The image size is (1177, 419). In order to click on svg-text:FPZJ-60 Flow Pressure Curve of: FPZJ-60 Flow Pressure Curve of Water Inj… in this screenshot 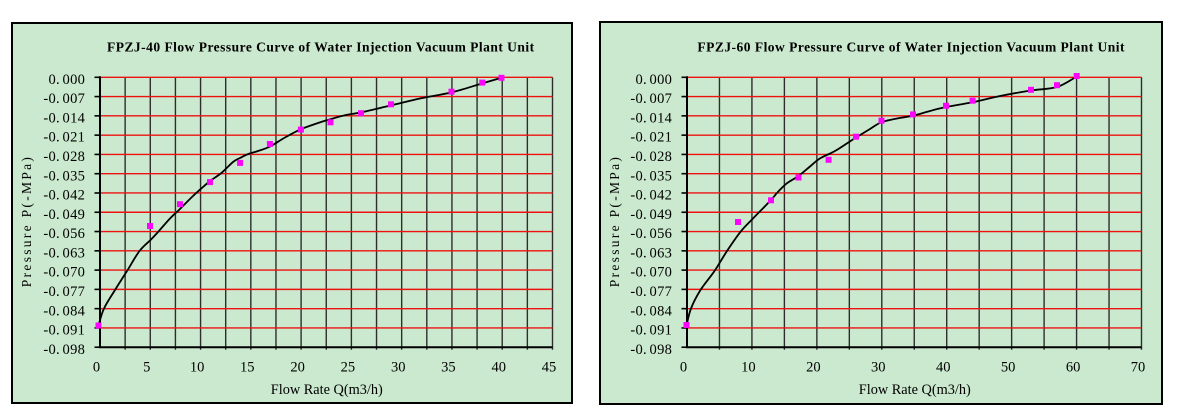, I will do `click(911, 47)`.